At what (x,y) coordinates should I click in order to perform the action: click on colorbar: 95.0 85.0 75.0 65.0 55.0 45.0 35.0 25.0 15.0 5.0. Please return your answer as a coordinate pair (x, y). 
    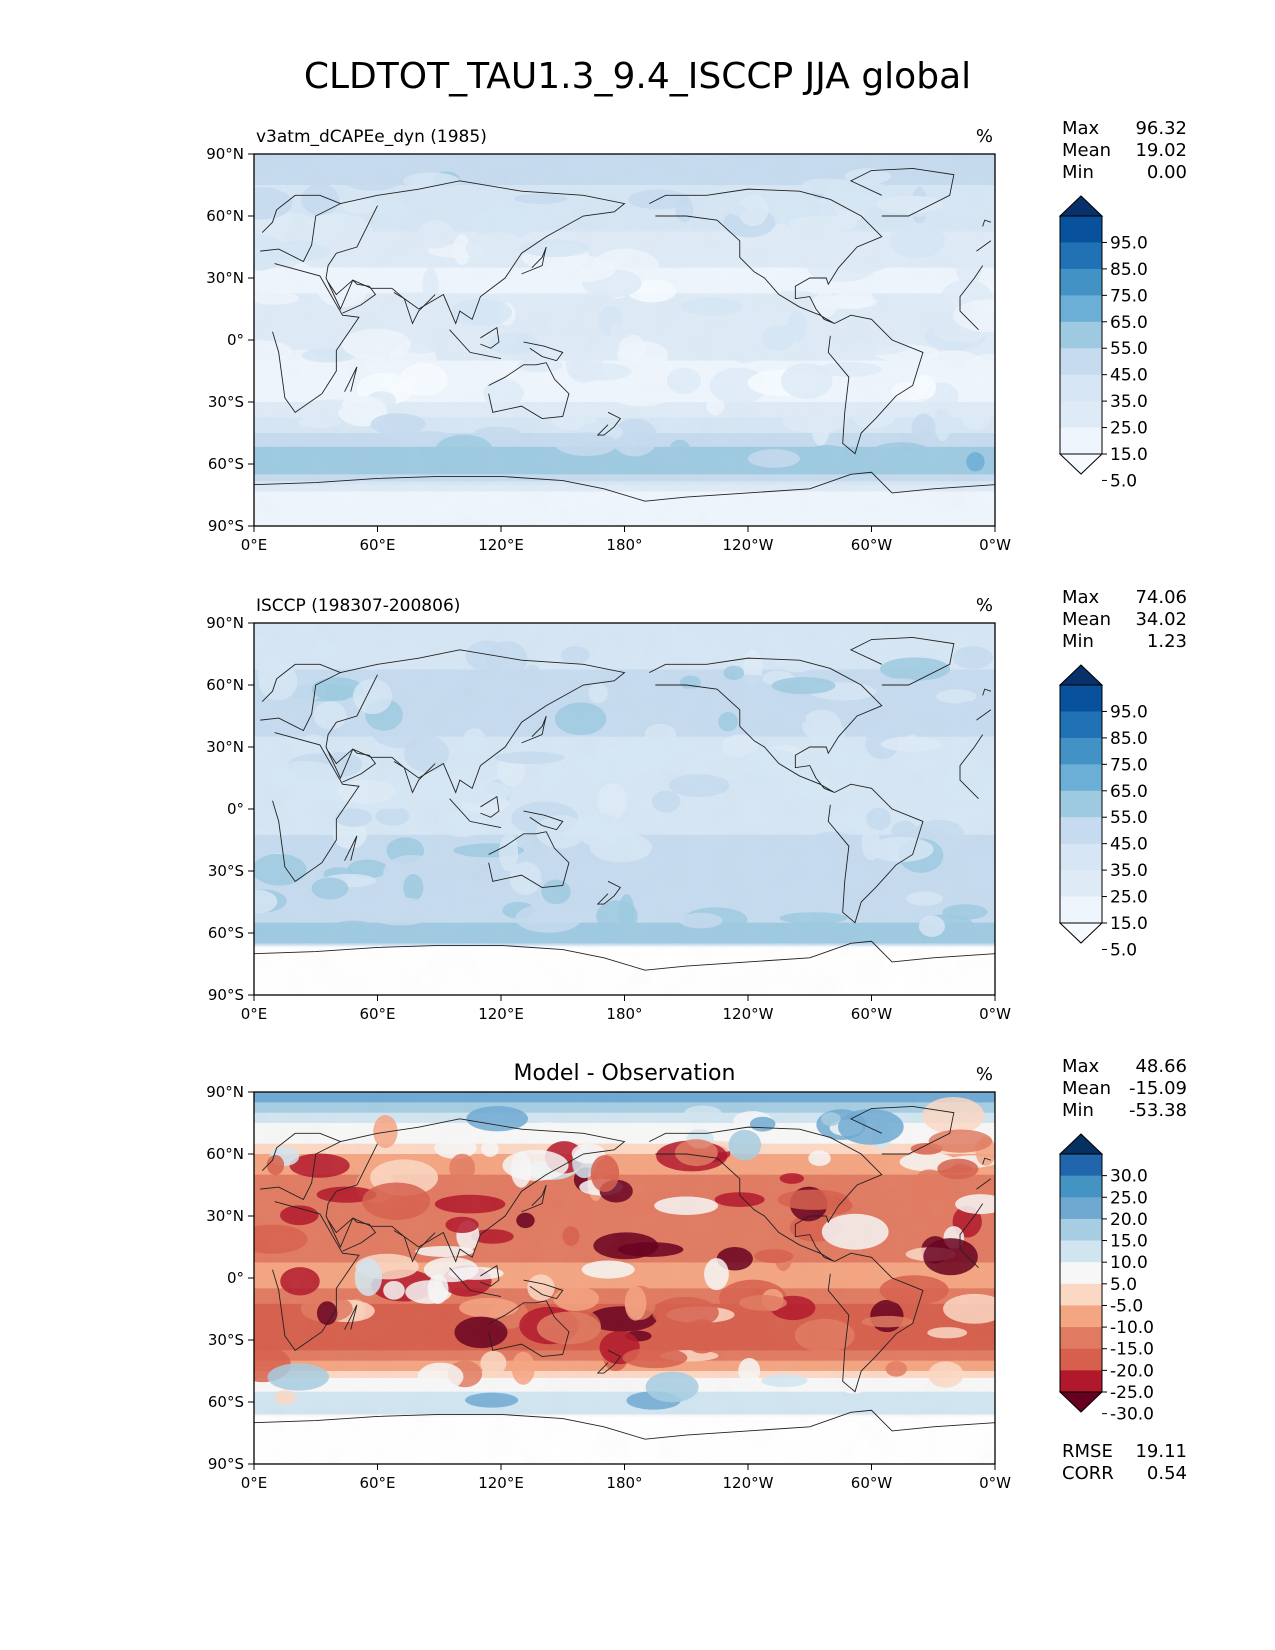
    Looking at the image, I should click on (1103, 812).